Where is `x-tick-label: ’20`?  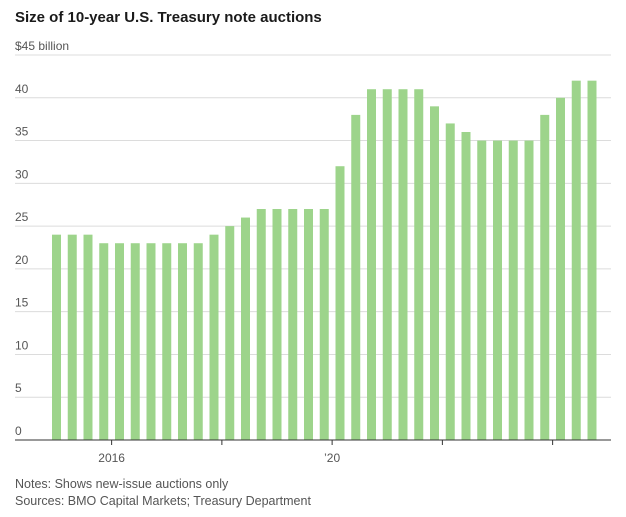
x-tick-label: ’20 is located at coordinates (332, 458).